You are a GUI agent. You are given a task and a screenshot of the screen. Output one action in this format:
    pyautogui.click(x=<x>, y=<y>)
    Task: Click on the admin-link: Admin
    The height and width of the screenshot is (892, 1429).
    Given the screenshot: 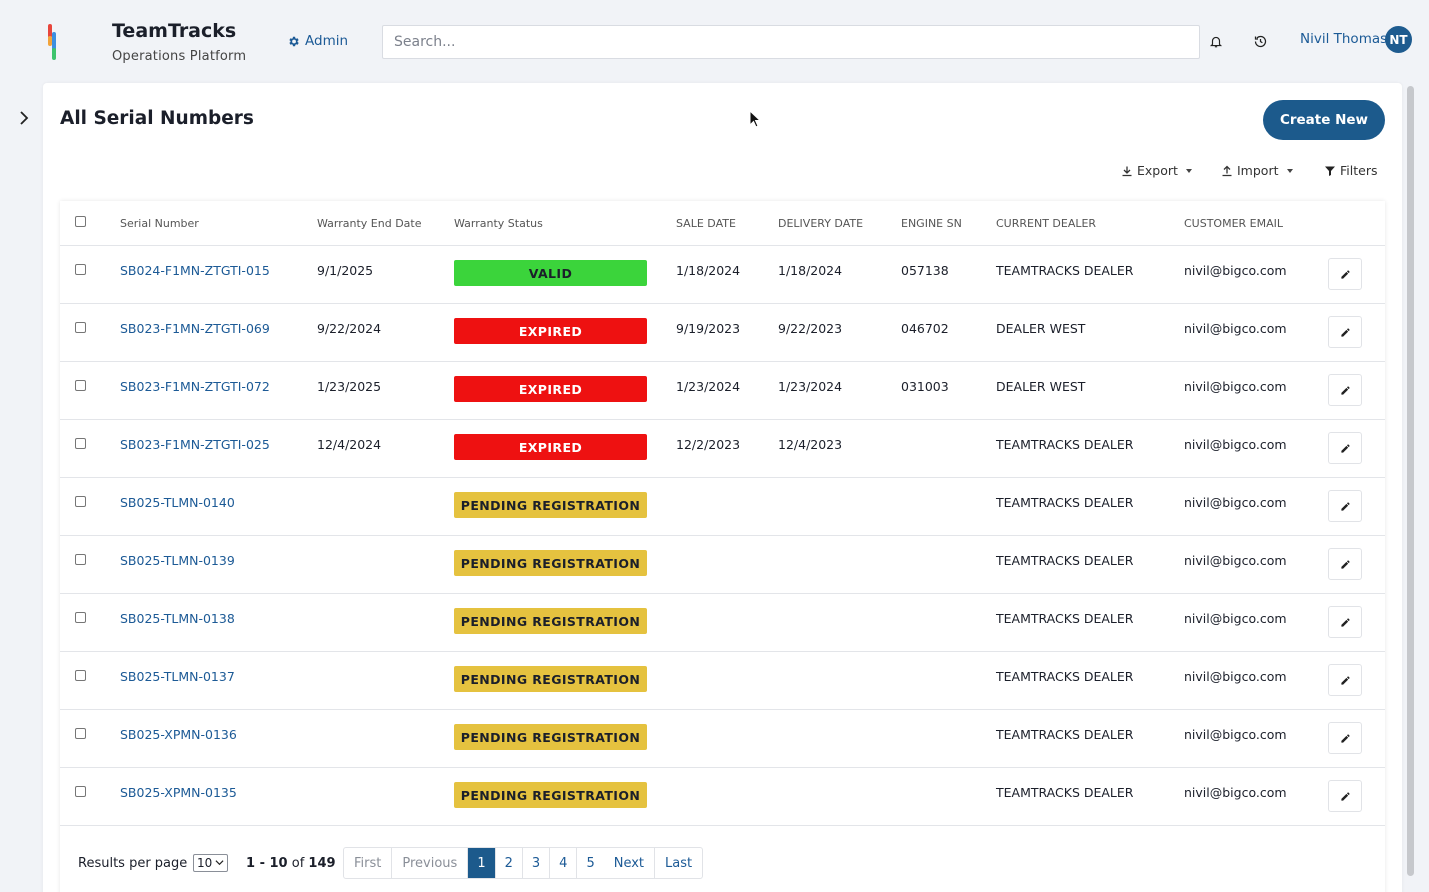 What is the action you would take?
    pyautogui.click(x=317, y=41)
    